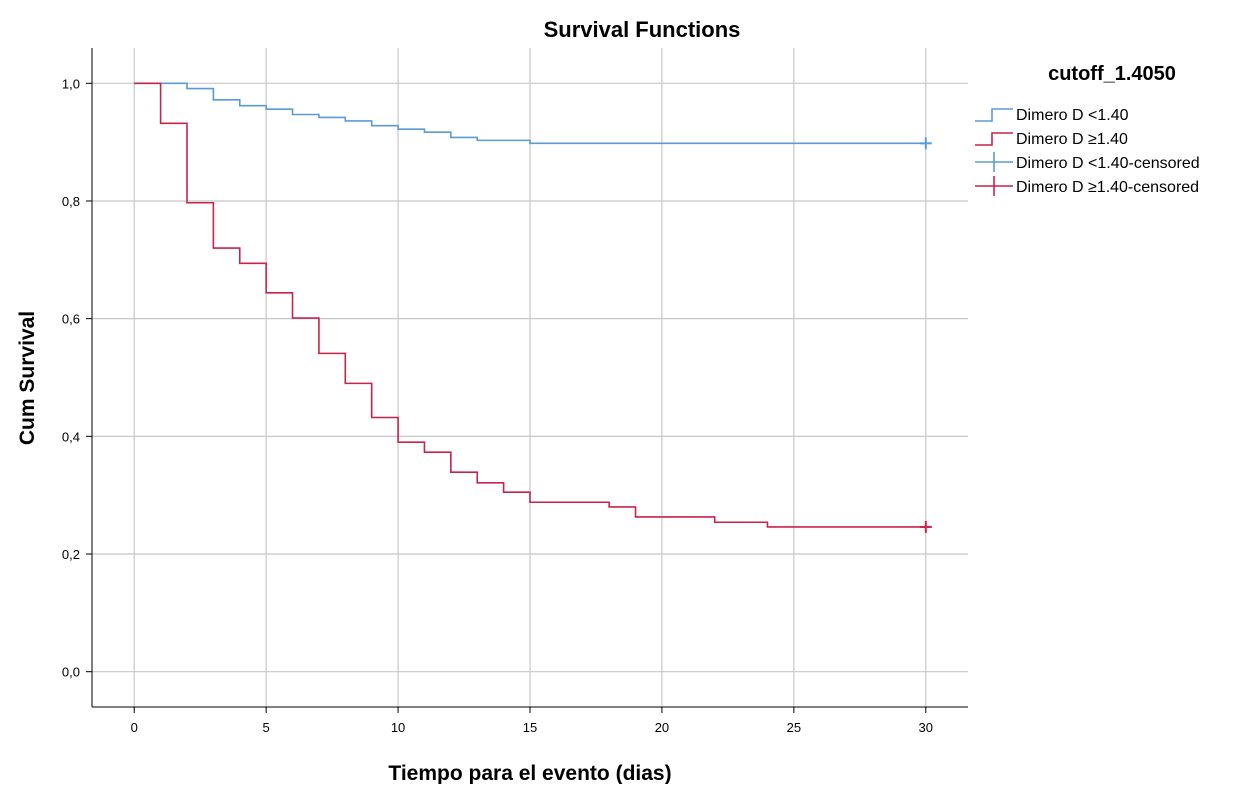 Image resolution: width=1249 pixels, height=789 pixels. I want to click on y-tick-label: 0,0, so click(71, 672).